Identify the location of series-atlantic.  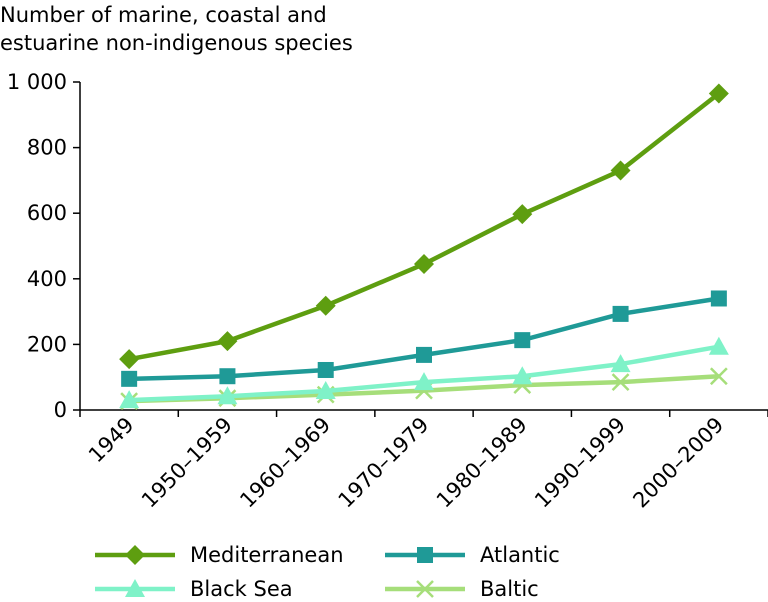
(424, 338).